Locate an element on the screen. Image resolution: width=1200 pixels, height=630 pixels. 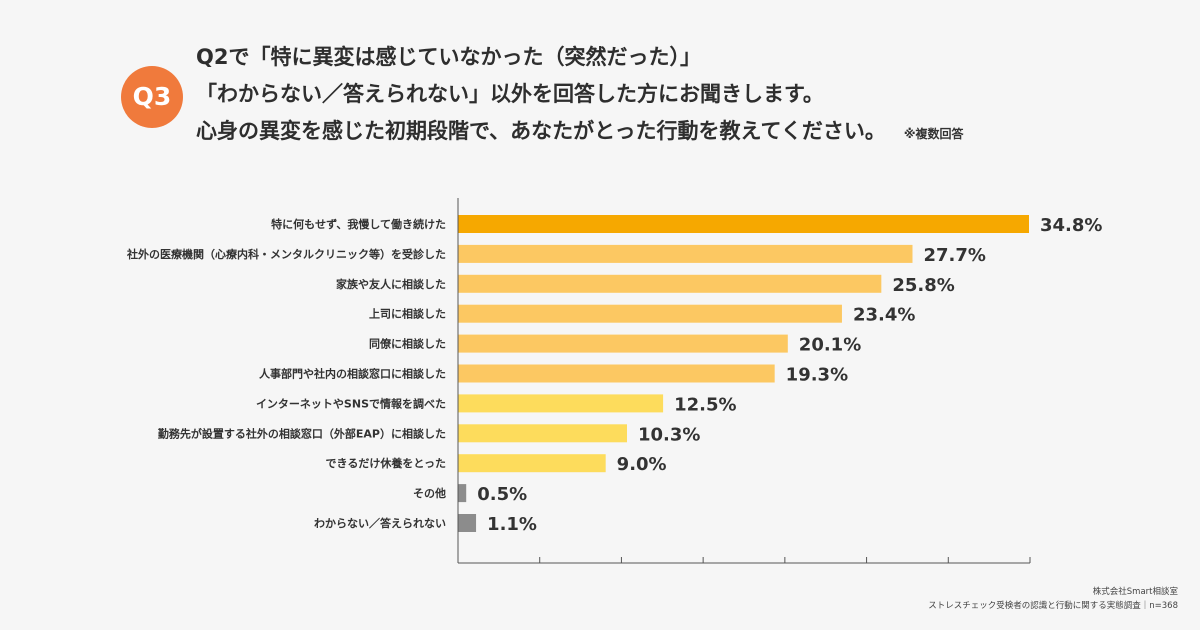
value-label: 19.3% is located at coordinates (817, 375).